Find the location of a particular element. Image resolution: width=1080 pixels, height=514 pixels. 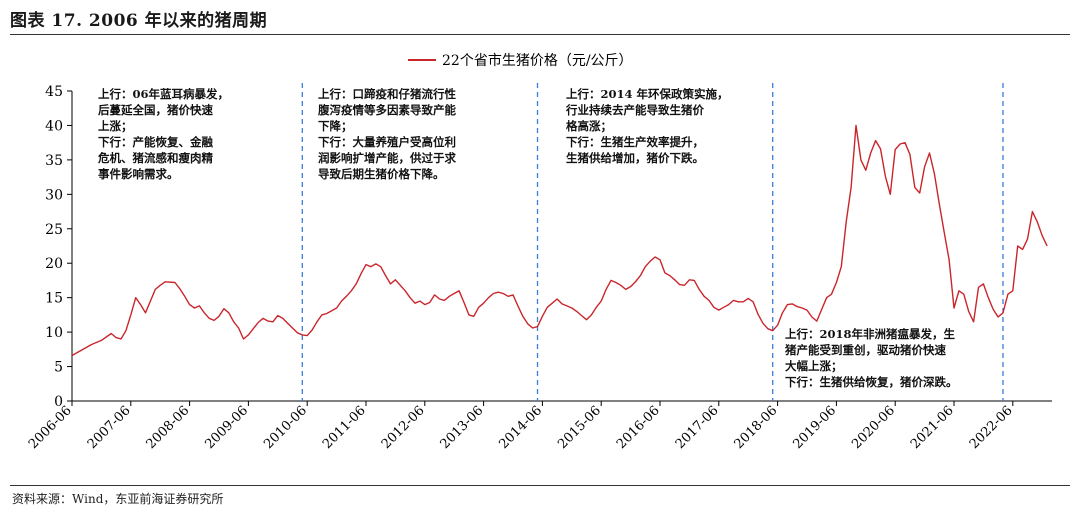

x-tick-label: 2013-06 is located at coordinates (462, 427).